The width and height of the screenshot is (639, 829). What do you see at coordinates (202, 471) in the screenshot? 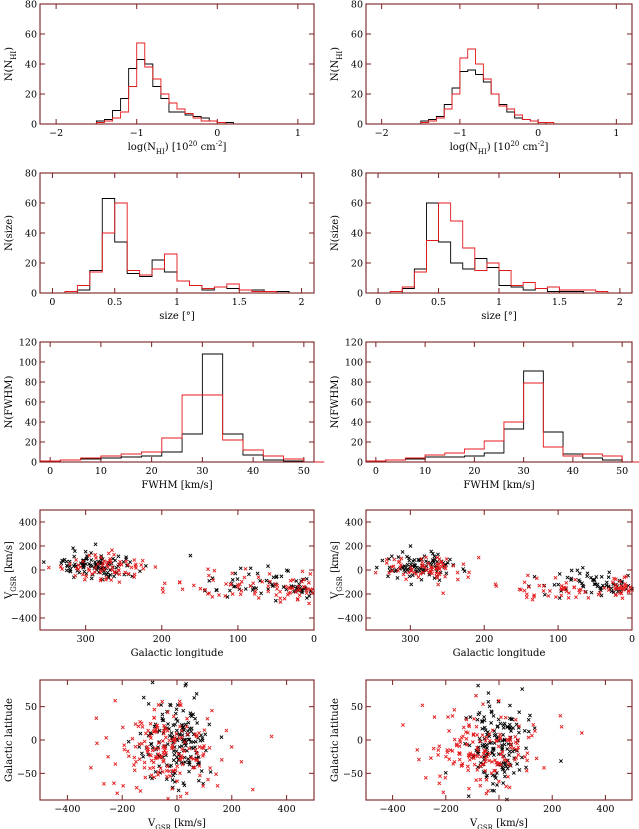
I see `x-tick-label: 30` at bounding box center [202, 471].